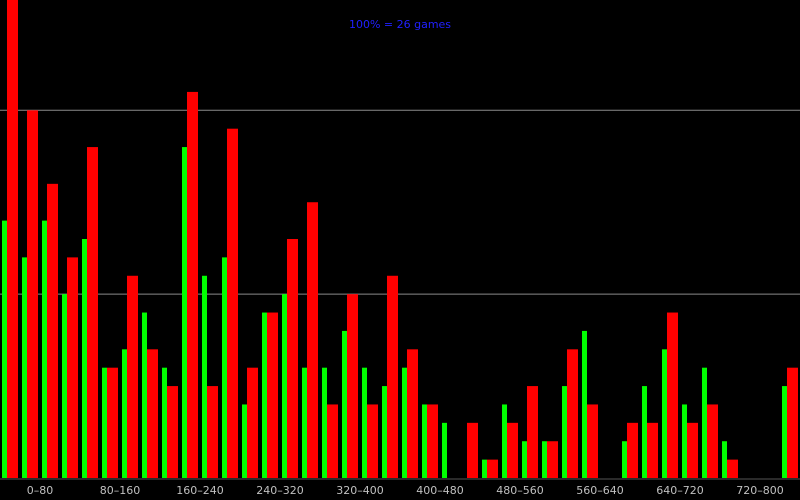 This screenshot has height=500, width=800. I want to click on x-tick-label: 640–720, so click(680, 490).